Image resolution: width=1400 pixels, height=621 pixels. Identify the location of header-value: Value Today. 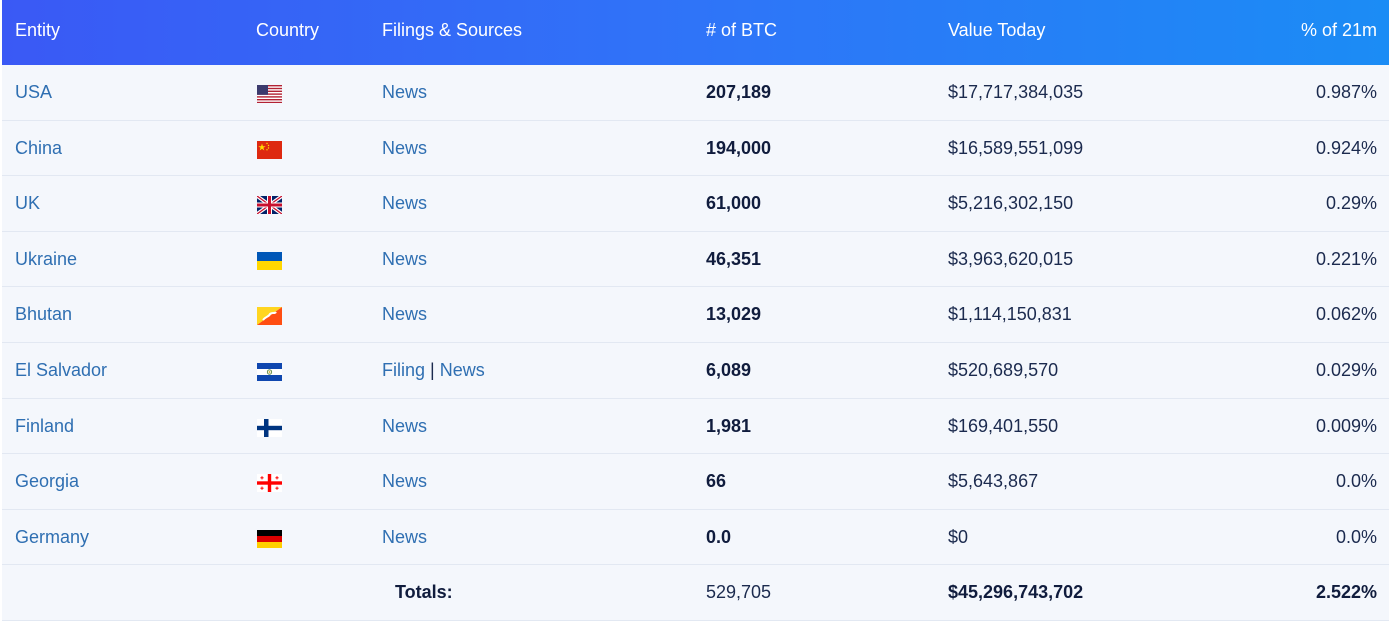
(997, 30).